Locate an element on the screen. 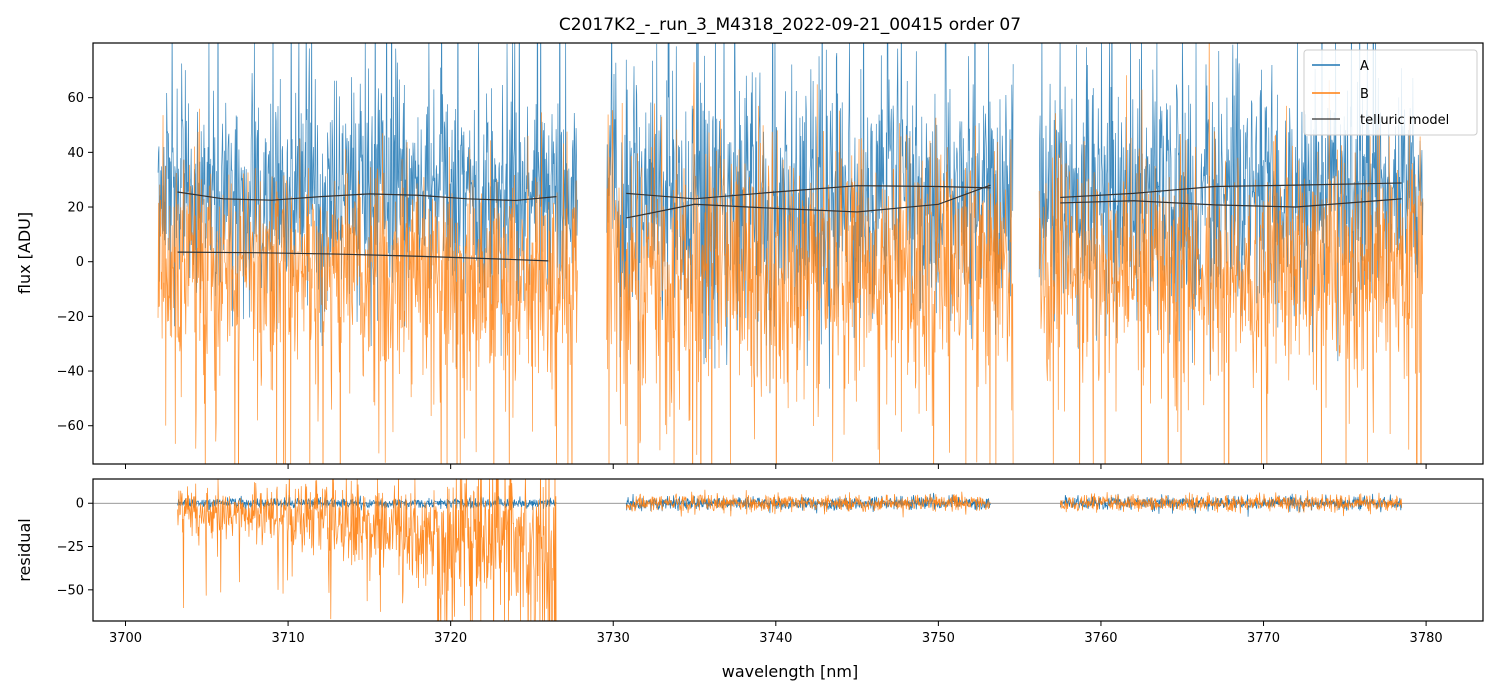 This screenshot has width=1502, height=696. legend-box is located at coordinates (1390, 92).